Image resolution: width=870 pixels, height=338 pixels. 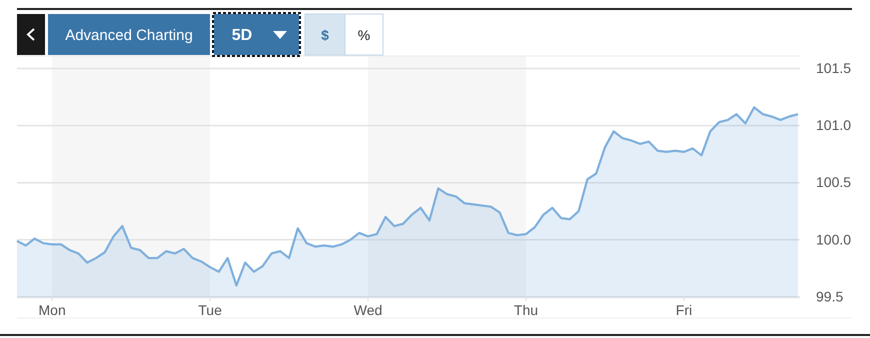 I want to click on y-tick-label: 101.0, so click(x=834, y=125).